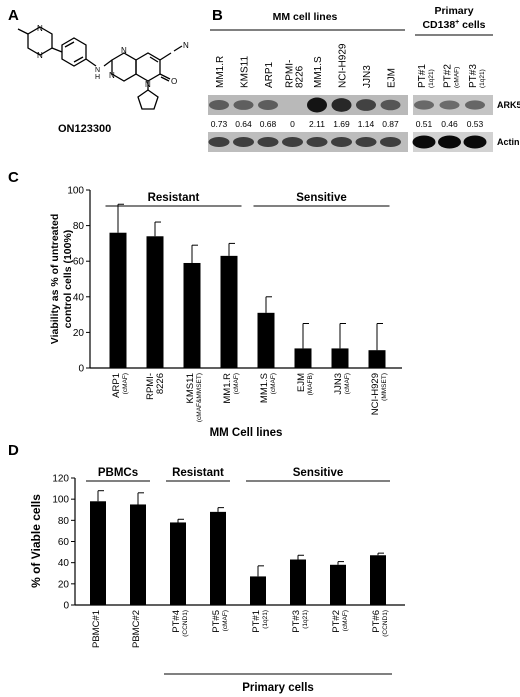 The width and height of the screenshot is (520, 697). Describe the element at coordinates (269, 74) in the screenshot. I see `lane-label: ARP1` at that location.